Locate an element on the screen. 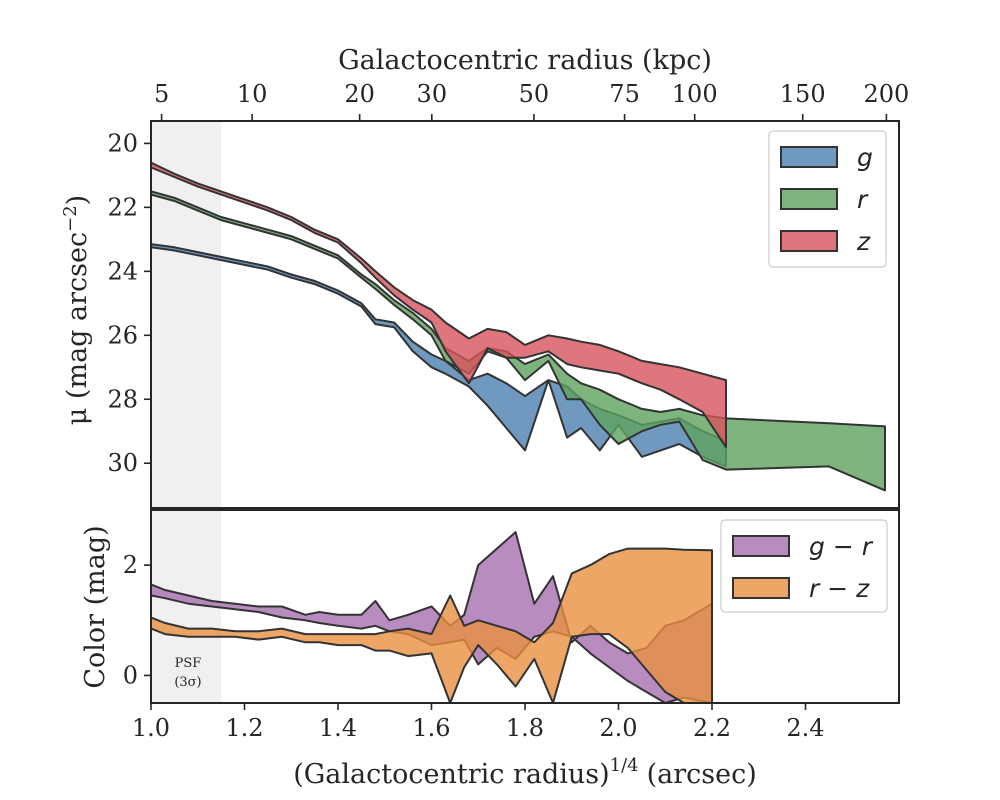  top-y-ticks: 20 22 24 26 28 30 is located at coordinates (129, 303).